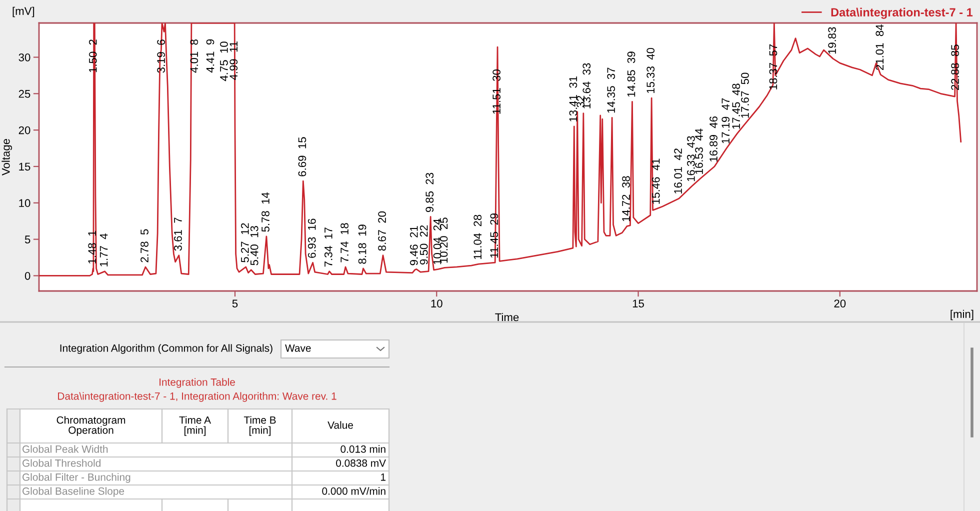 This screenshot has width=980, height=511. I want to click on text: Global Peak Width, so click(65, 449).